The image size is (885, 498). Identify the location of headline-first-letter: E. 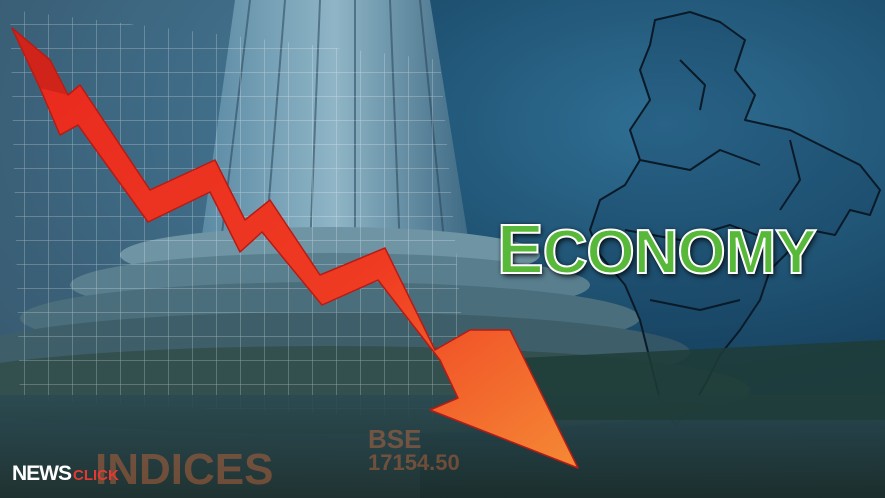
(520, 249).